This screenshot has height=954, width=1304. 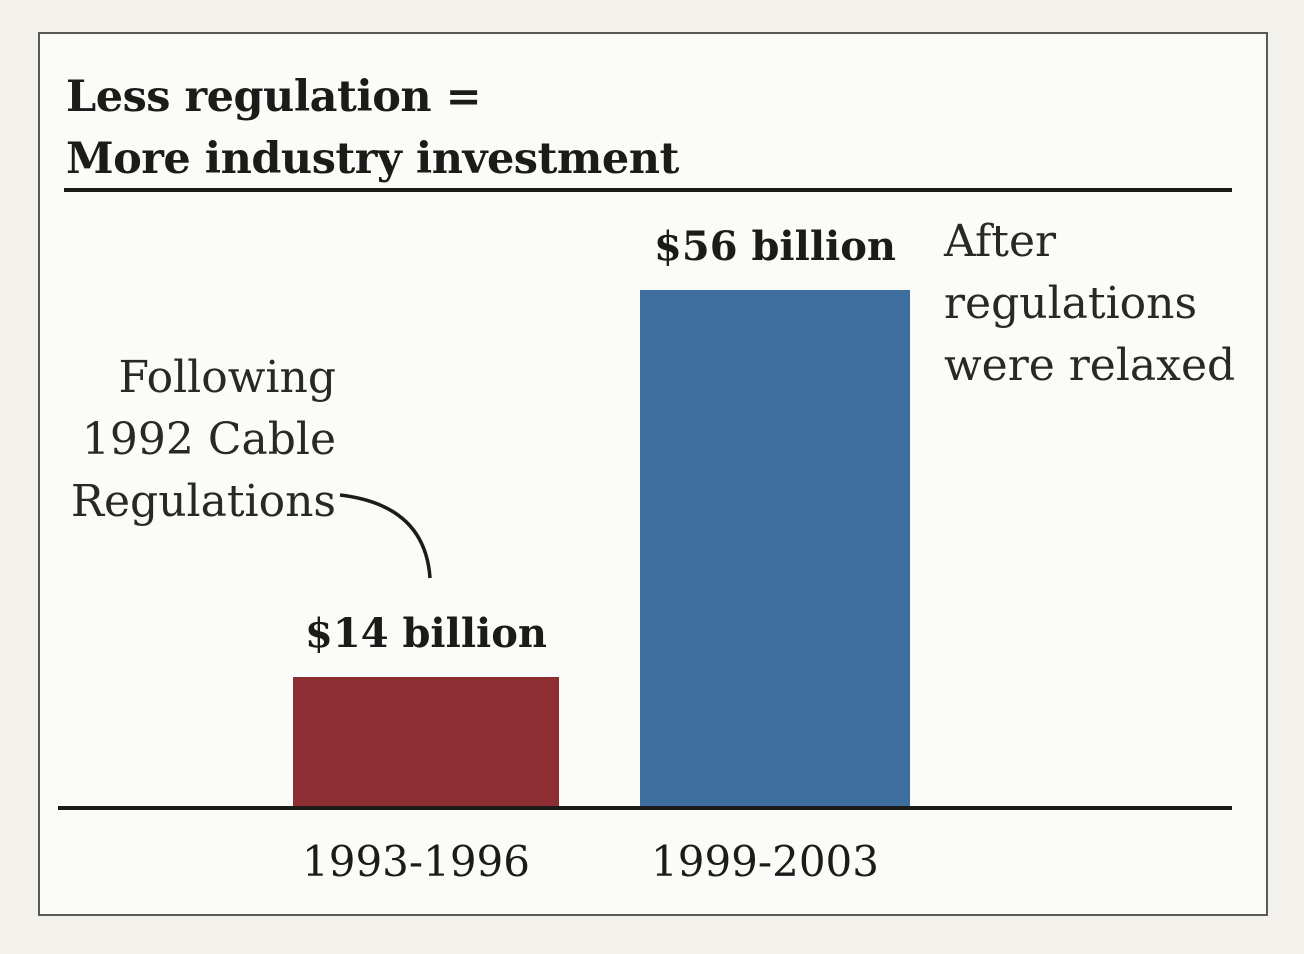 What do you see at coordinates (765, 861) in the screenshot?
I see `x-tick-label: 1999-2003` at bounding box center [765, 861].